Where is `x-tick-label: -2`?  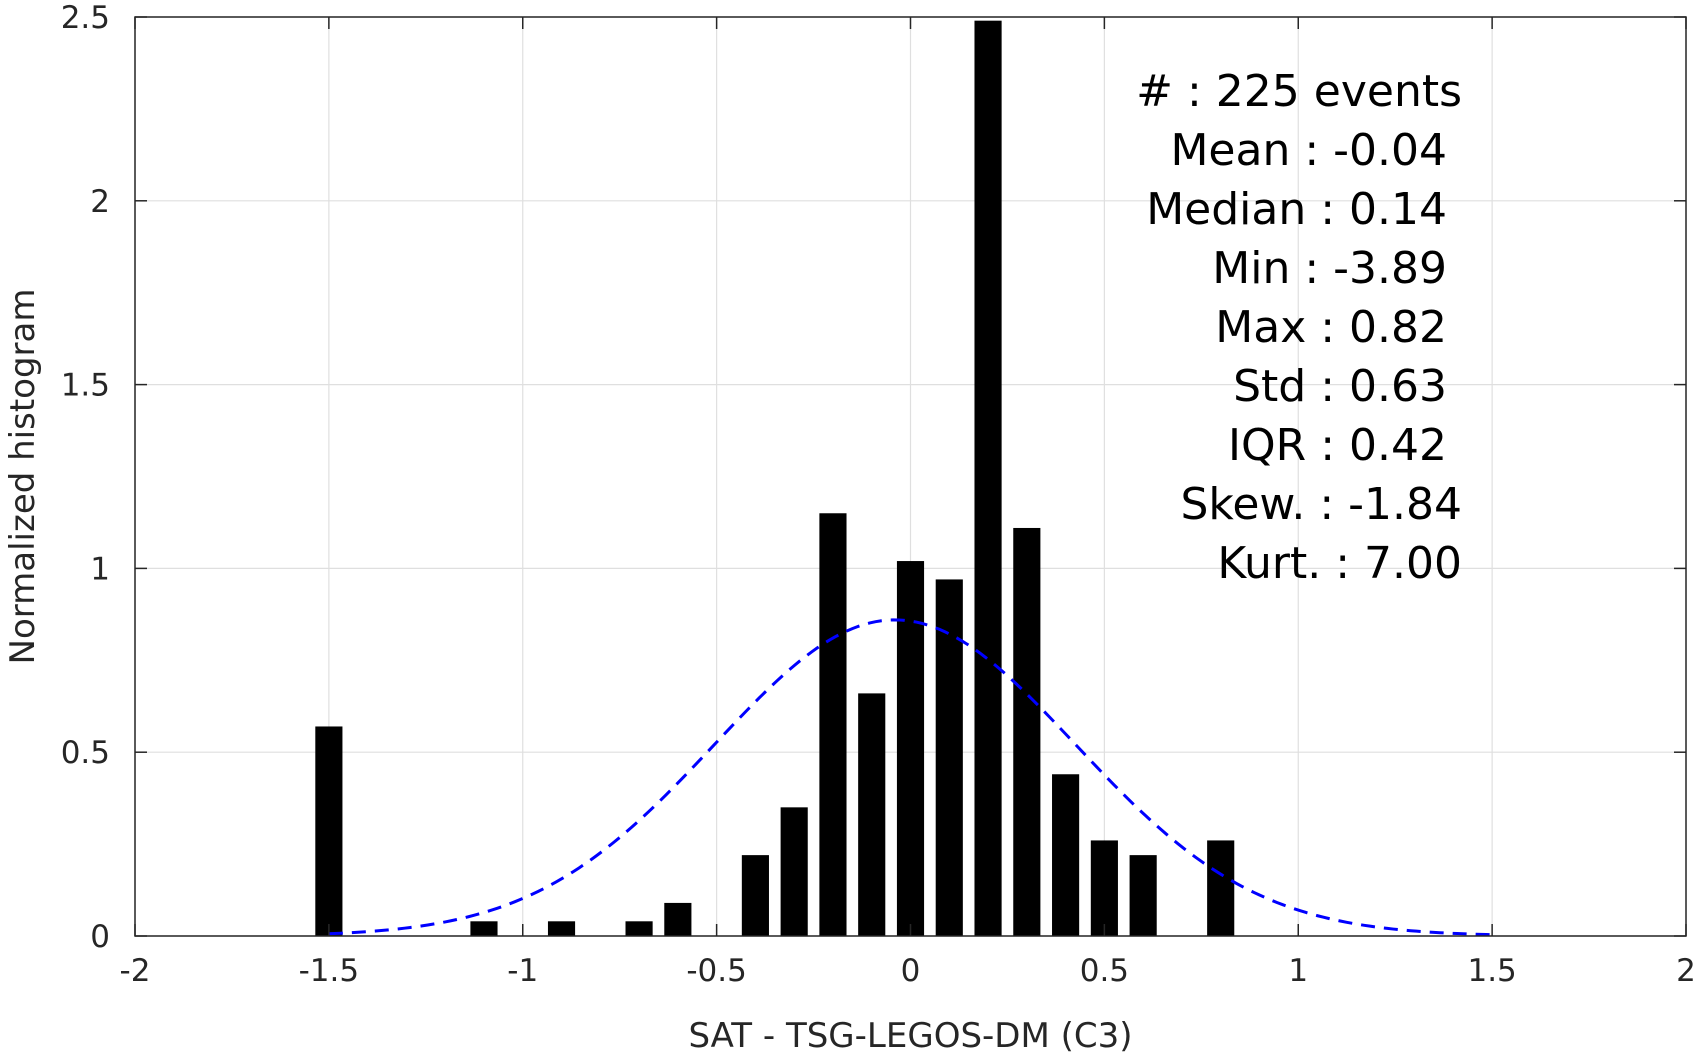 x-tick-label: -2 is located at coordinates (135, 971).